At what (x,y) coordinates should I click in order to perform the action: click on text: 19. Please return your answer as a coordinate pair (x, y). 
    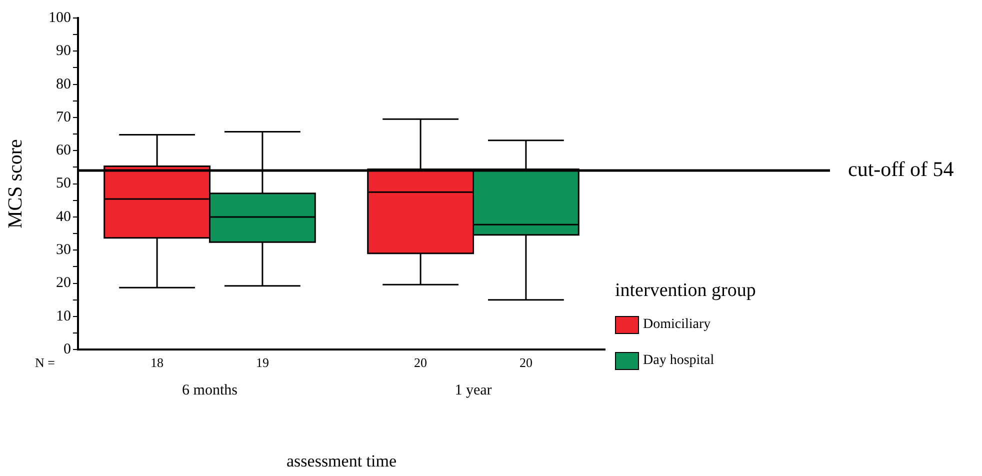
    Looking at the image, I should click on (262, 362).